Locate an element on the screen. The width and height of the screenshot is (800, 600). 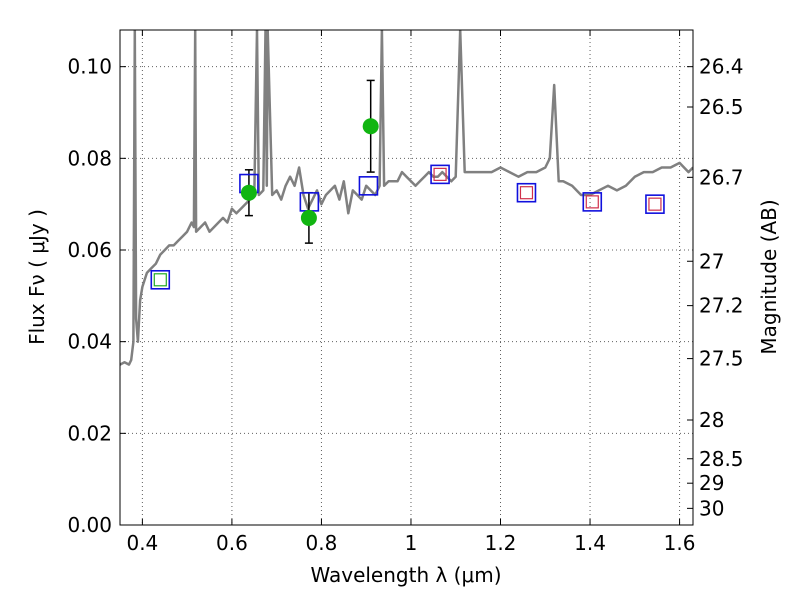
right-tick-label: 27.2 is located at coordinates (721, 306).